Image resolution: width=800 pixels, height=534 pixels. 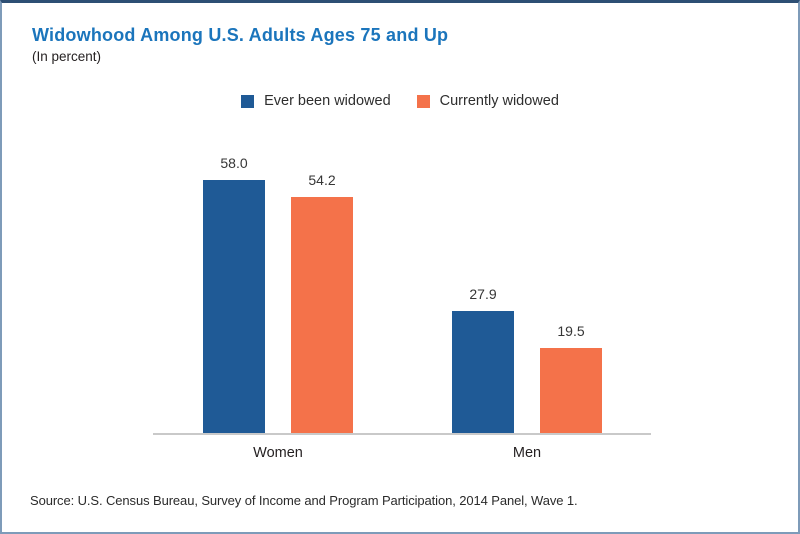 What do you see at coordinates (527, 453) in the screenshot?
I see `category-label-men: Men` at bounding box center [527, 453].